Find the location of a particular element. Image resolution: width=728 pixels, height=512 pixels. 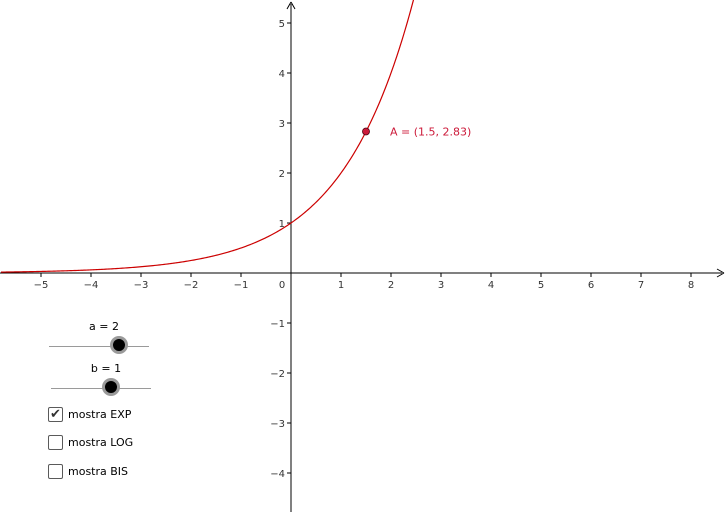

y-axis-arrow is located at coordinates (291, 5).